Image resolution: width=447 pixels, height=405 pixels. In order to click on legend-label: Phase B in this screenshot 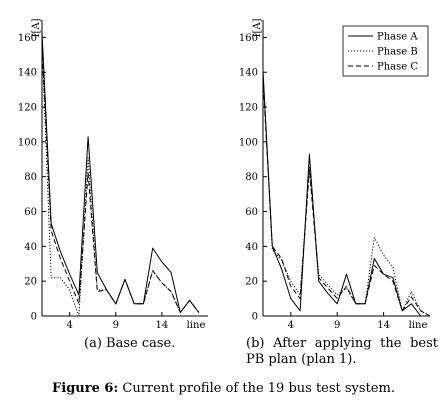, I will do `click(397, 52)`.